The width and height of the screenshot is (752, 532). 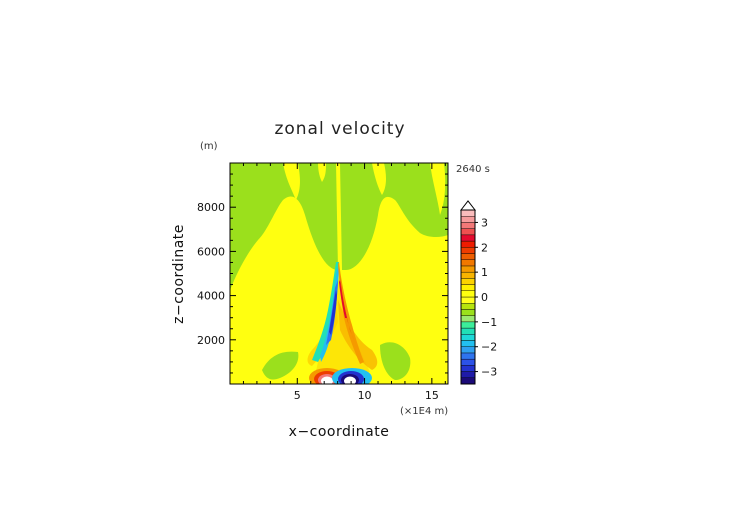 I want to click on y-tick-label: 6000, so click(x=211, y=251).